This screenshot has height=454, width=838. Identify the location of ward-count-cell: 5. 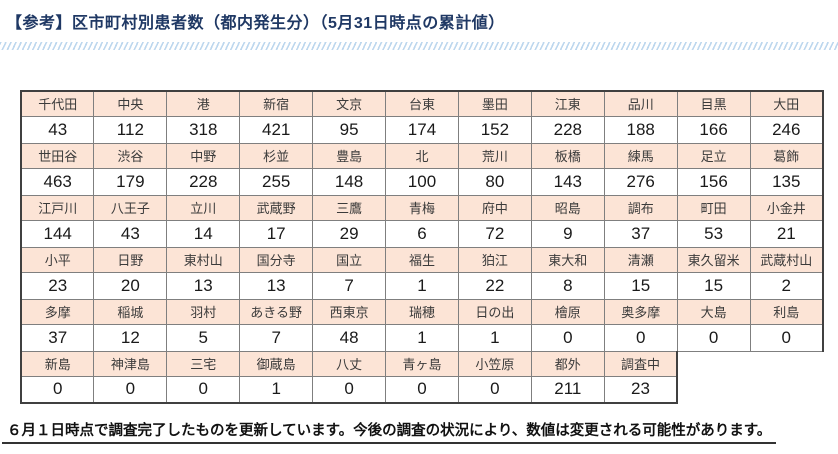
(203, 337).